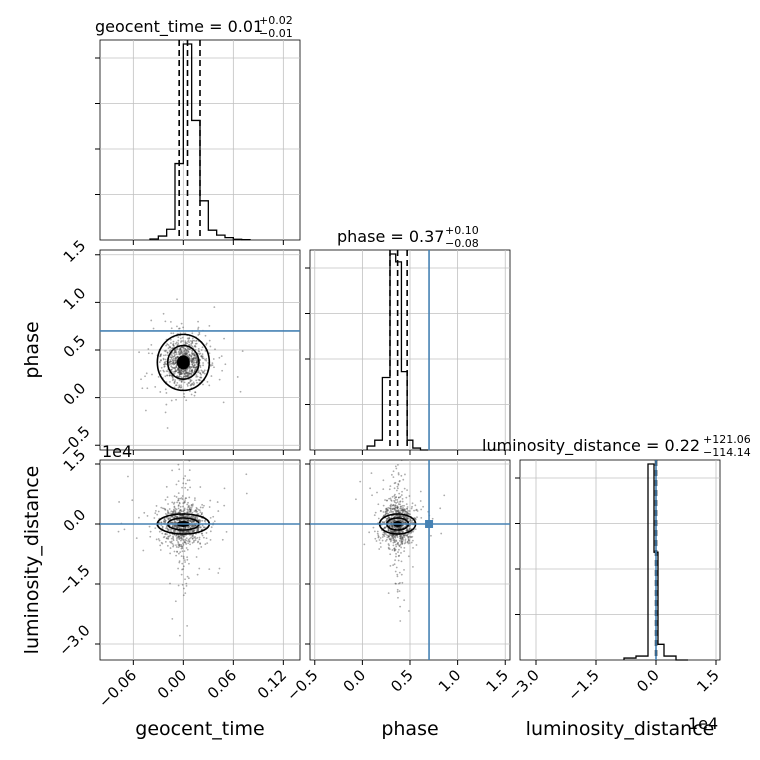 The image size is (760, 760). Describe the element at coordinates (276, 20) in the screenshot. I see `title-geocent-time-sup: +0.02` at that location.